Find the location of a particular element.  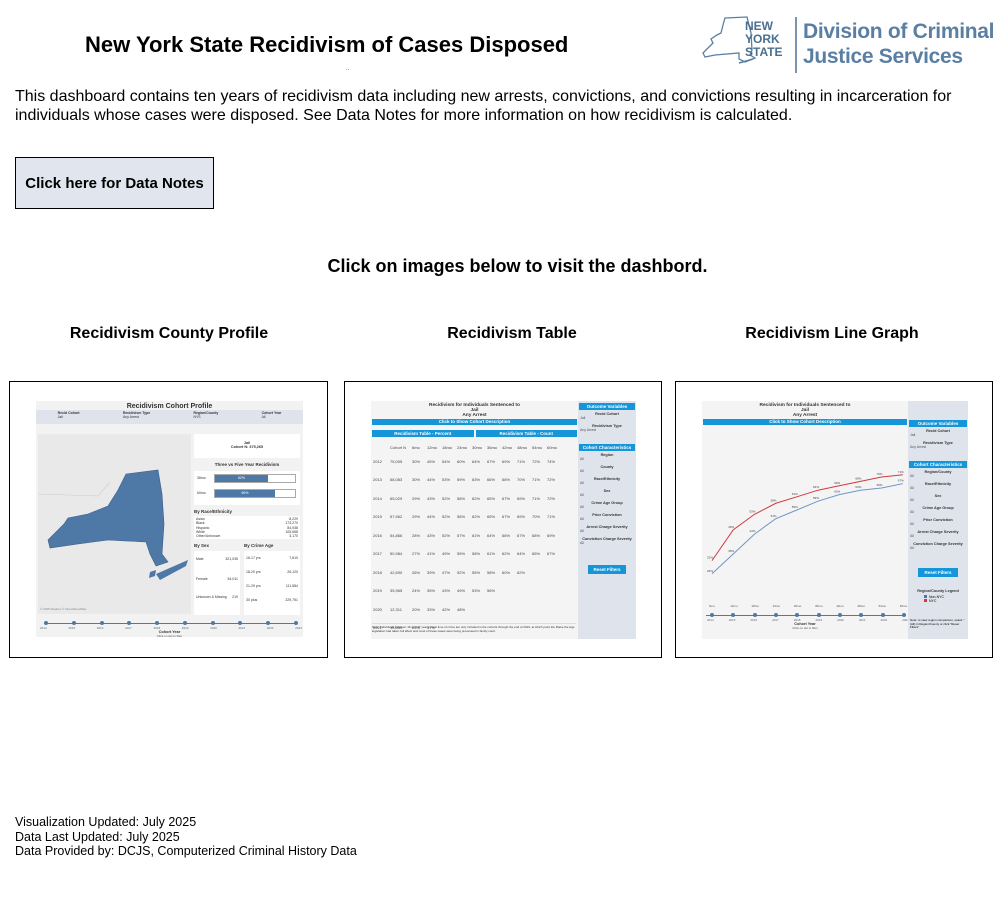

svg-text: 54mo is located at coordinates (883, 606).